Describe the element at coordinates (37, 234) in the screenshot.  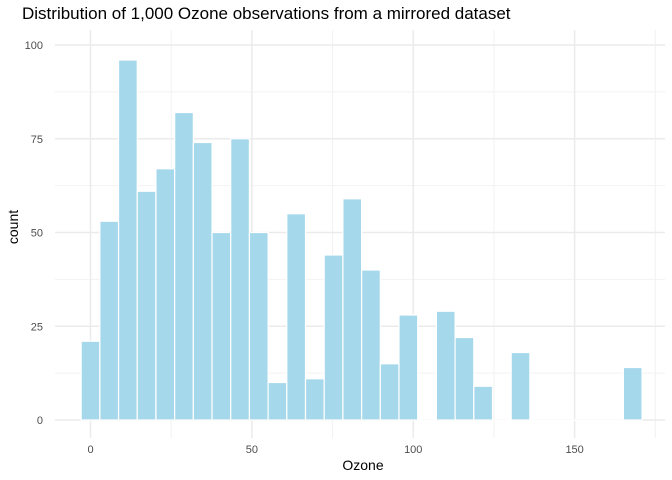
I see `y-tick-label: 50` at that location.